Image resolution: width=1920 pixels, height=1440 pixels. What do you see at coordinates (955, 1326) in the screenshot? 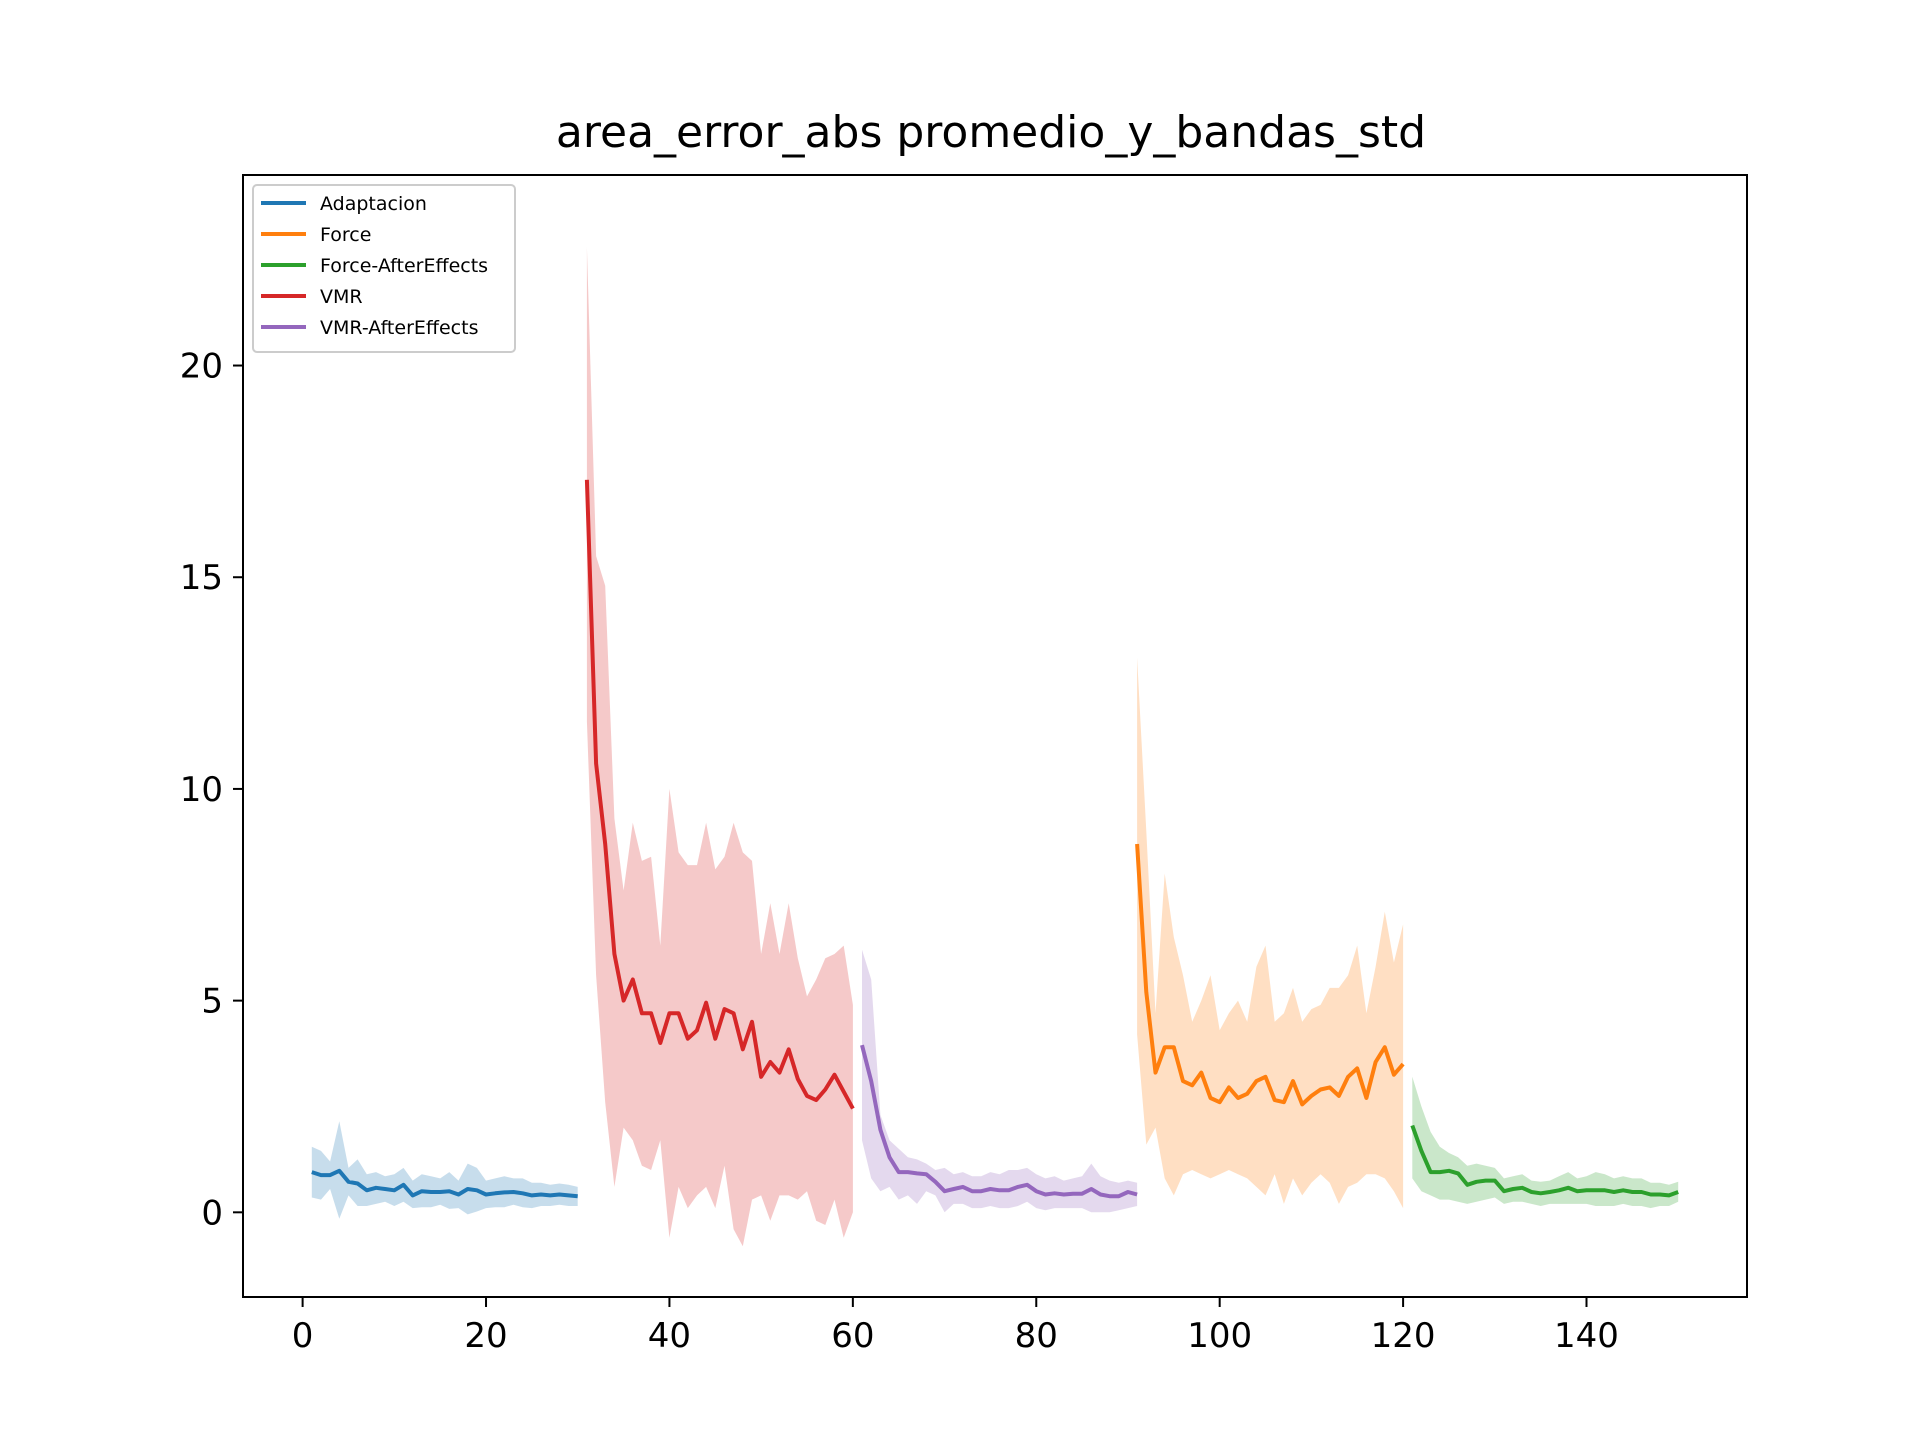
I see `x-axis: 0 20 40 60 80 100 120 140` at bounding box center [955, 1326].